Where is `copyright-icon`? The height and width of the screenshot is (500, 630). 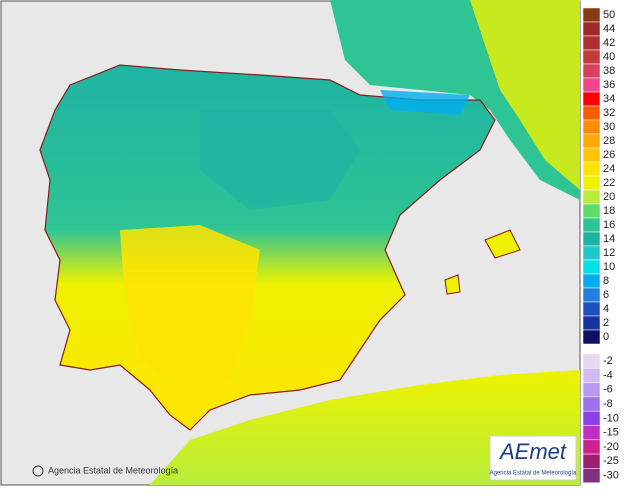
copyright-icon is located at coordinates (38, 471).